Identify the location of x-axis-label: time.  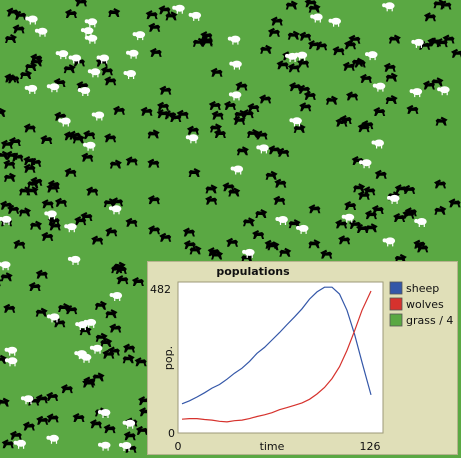
(272, 446).